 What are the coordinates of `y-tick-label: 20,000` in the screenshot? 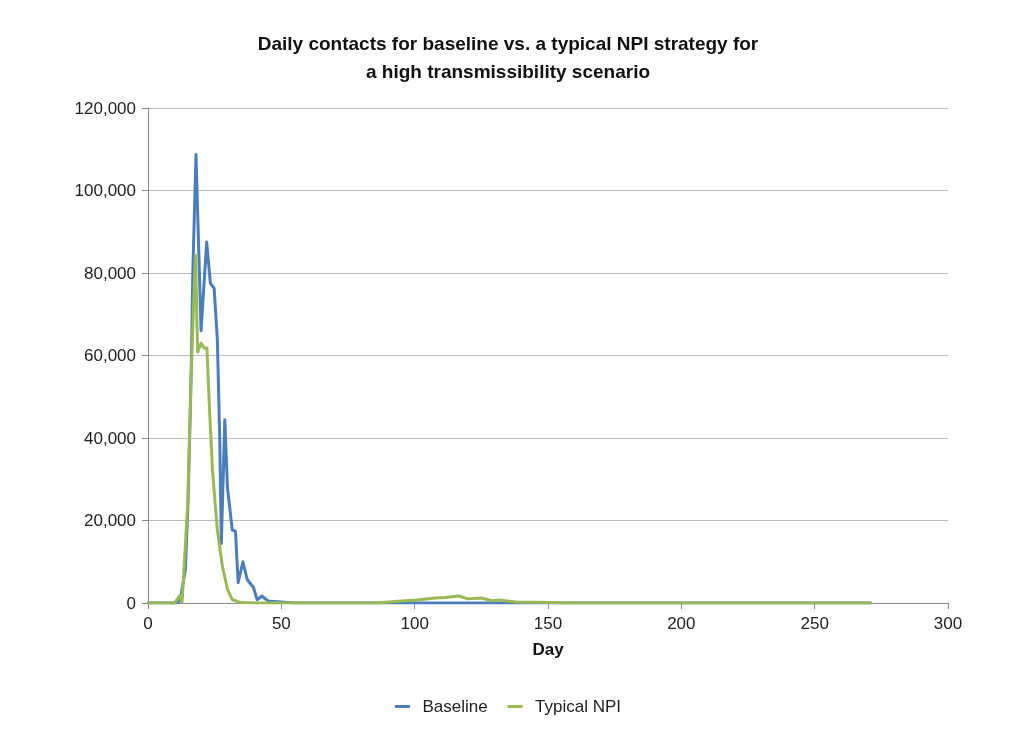 It's located at (110, 520).